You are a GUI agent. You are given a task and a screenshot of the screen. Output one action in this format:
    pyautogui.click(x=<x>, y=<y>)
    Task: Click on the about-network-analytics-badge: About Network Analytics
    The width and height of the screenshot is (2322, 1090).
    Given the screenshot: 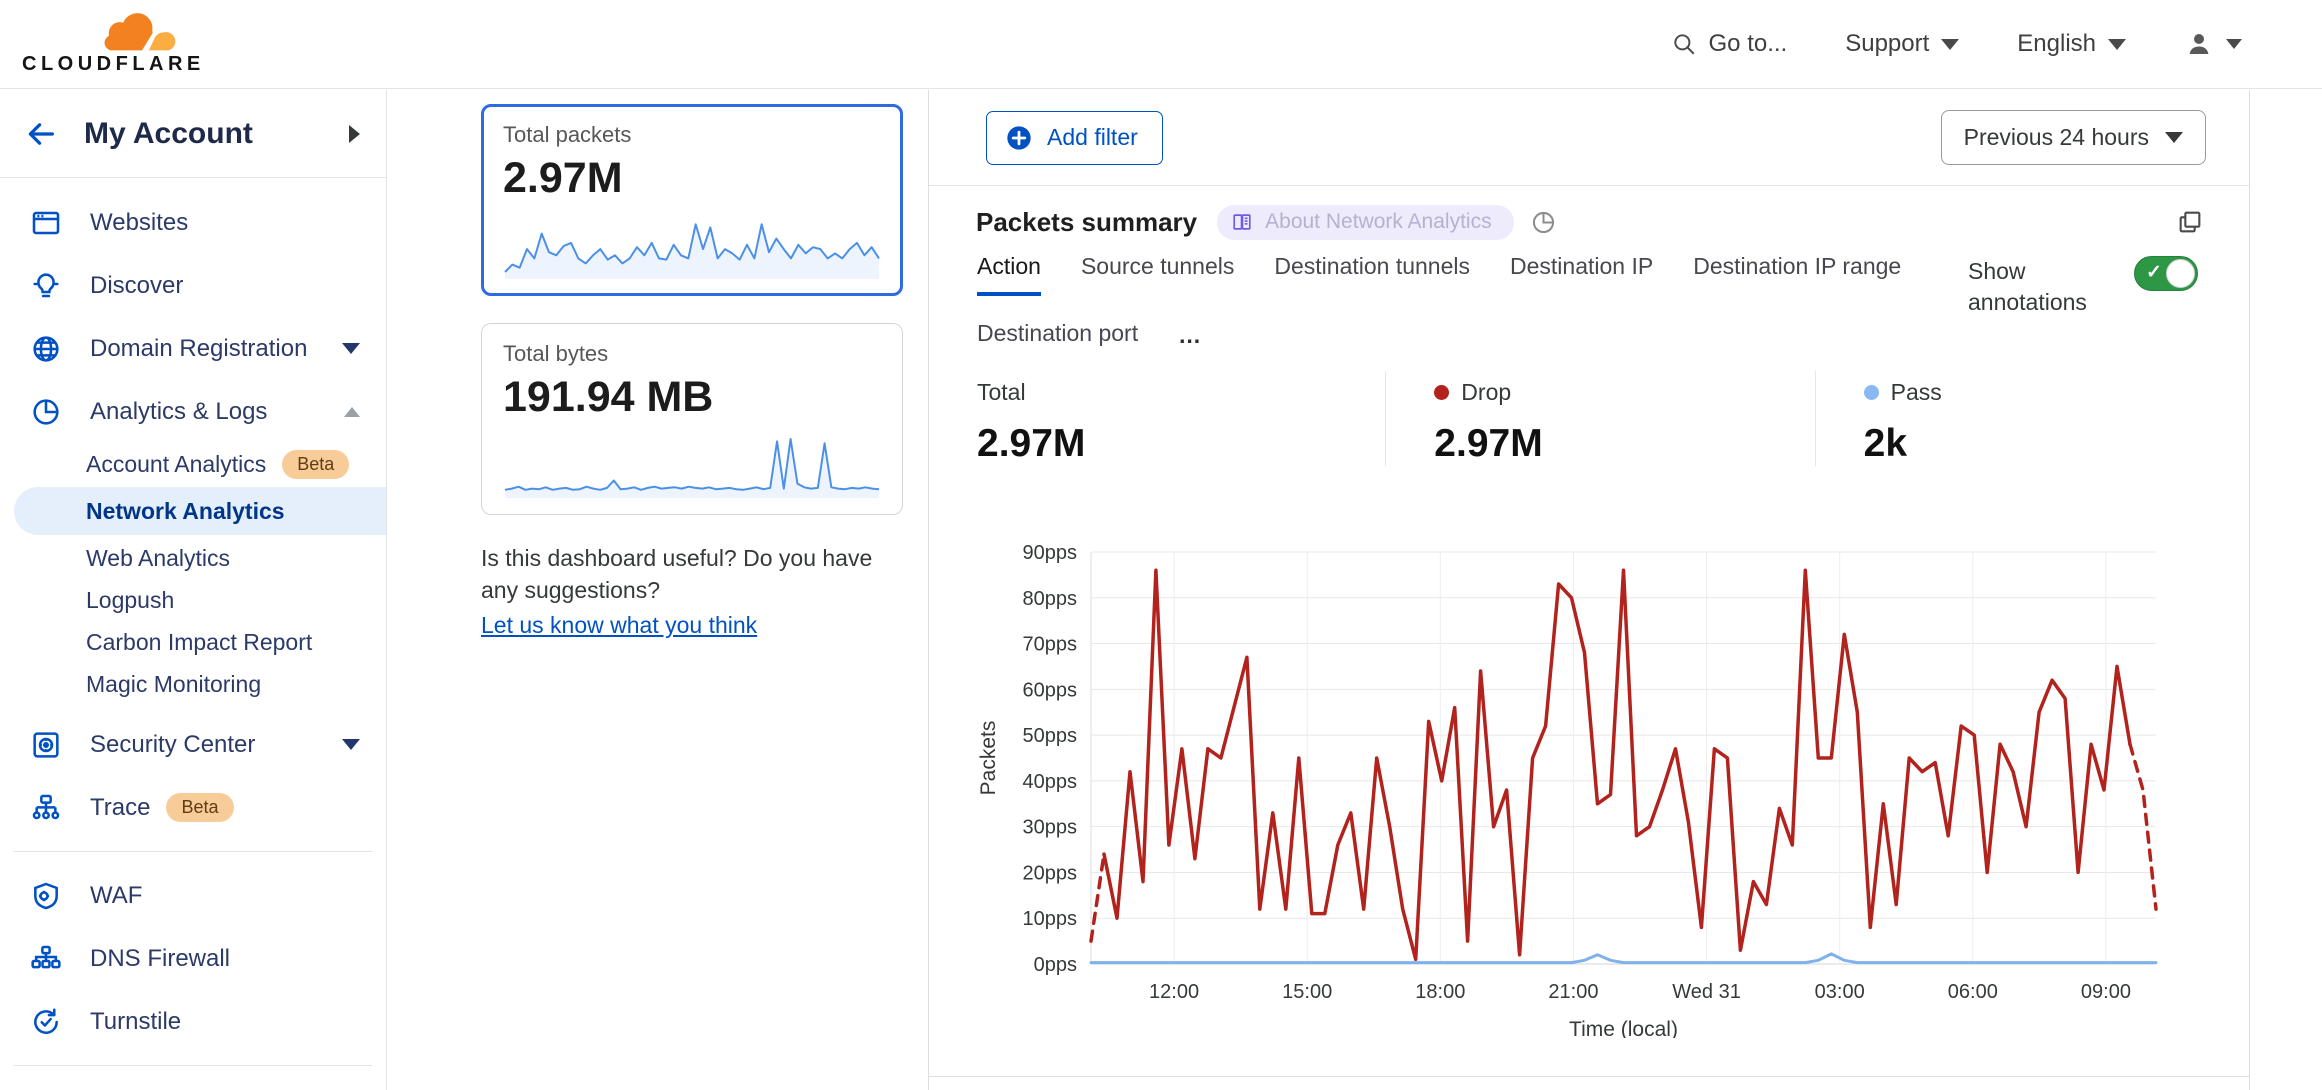 What is the action you would take?
    pyautogui.click(x=1365, y=222)
    